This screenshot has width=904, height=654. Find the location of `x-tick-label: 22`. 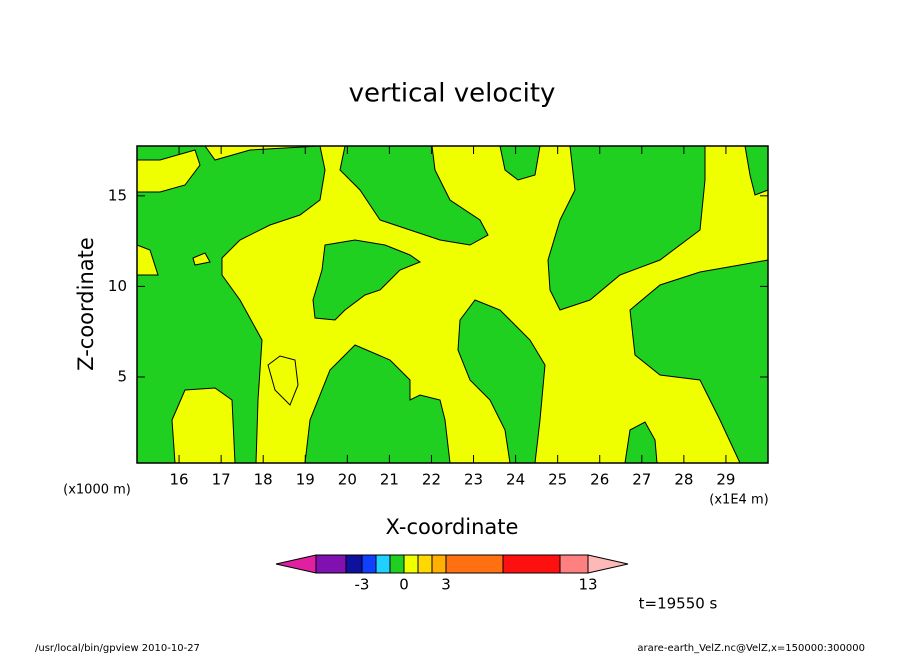

x-tick-label: 22 is located at coordinates (431, 480).